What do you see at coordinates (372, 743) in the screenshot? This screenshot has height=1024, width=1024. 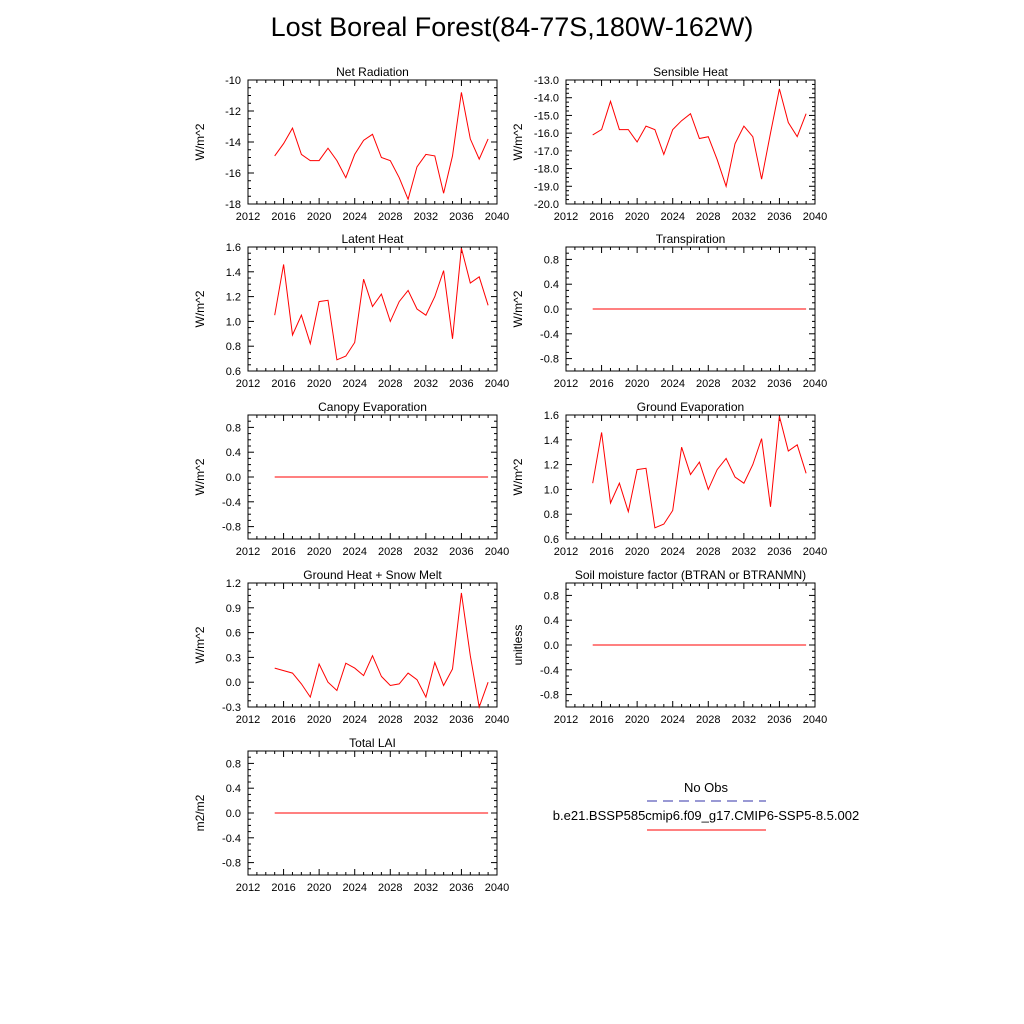 I see `panel-title: Total LAI` at bounding box center [372, 743].